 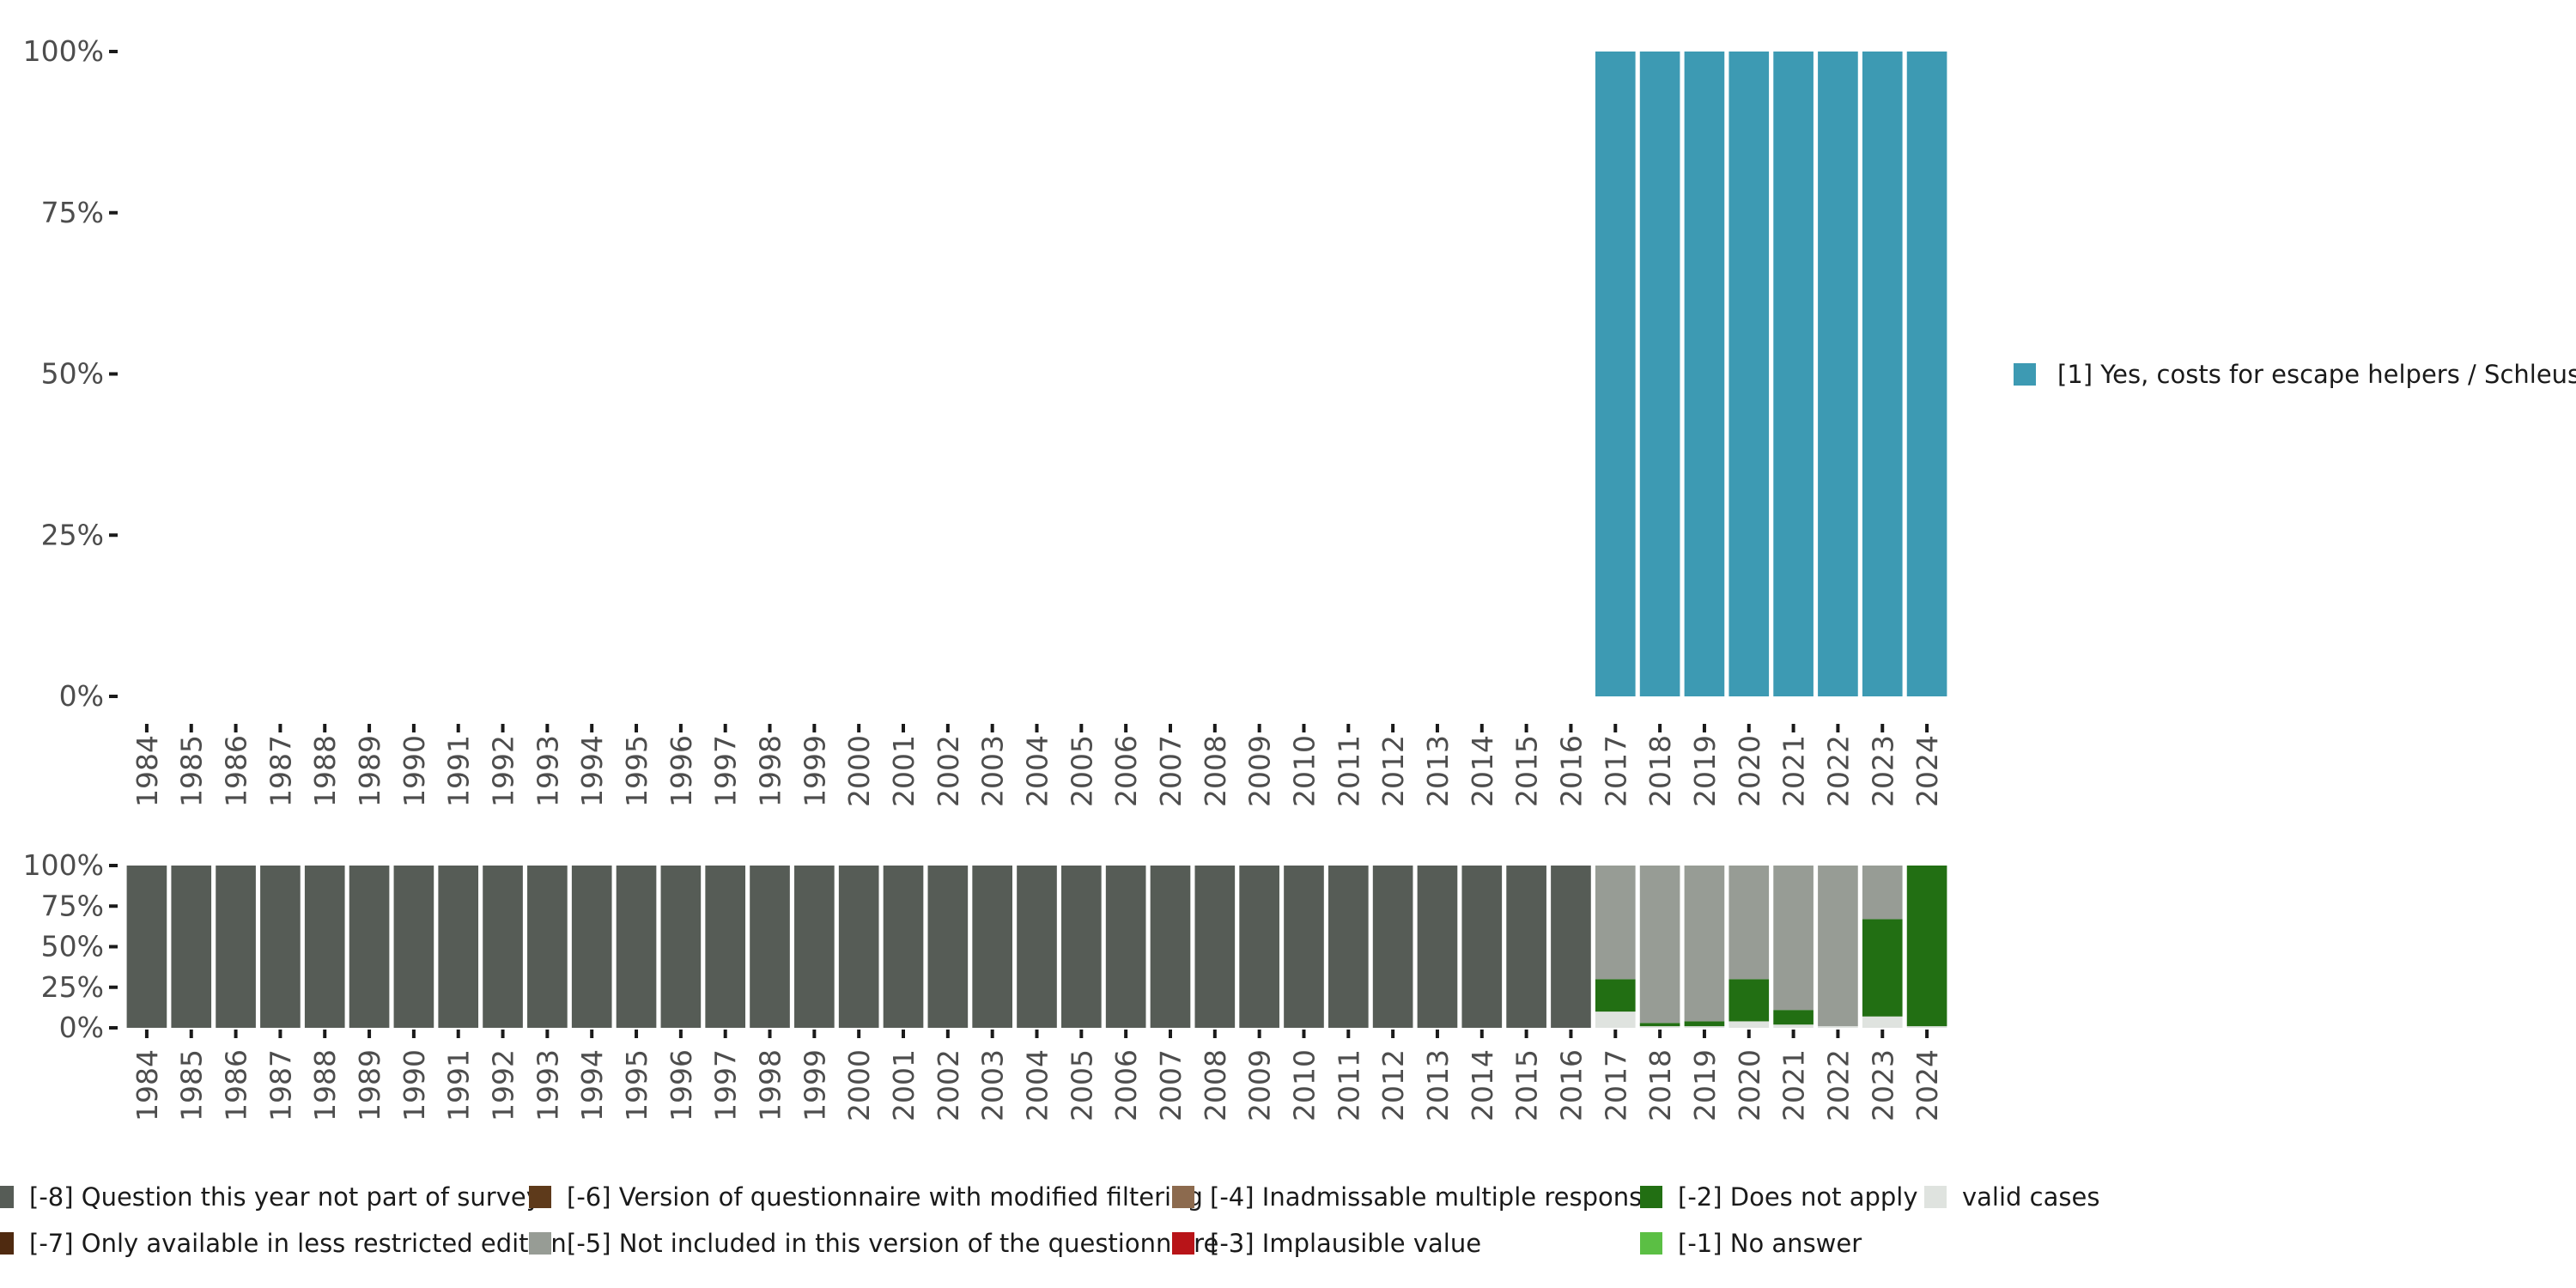 What do you see at coordinates (1126, 771) in the screenshot?
I see `x-tick-label: 2006` at bounding box center [1126, 771].